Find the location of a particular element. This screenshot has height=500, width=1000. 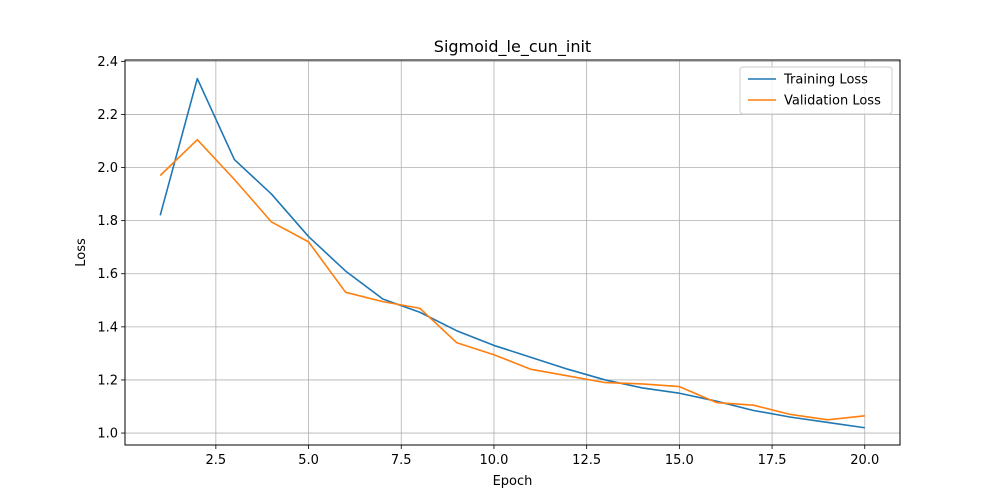

y-tick-label: 1.0 is located at coordinates (107, 434).